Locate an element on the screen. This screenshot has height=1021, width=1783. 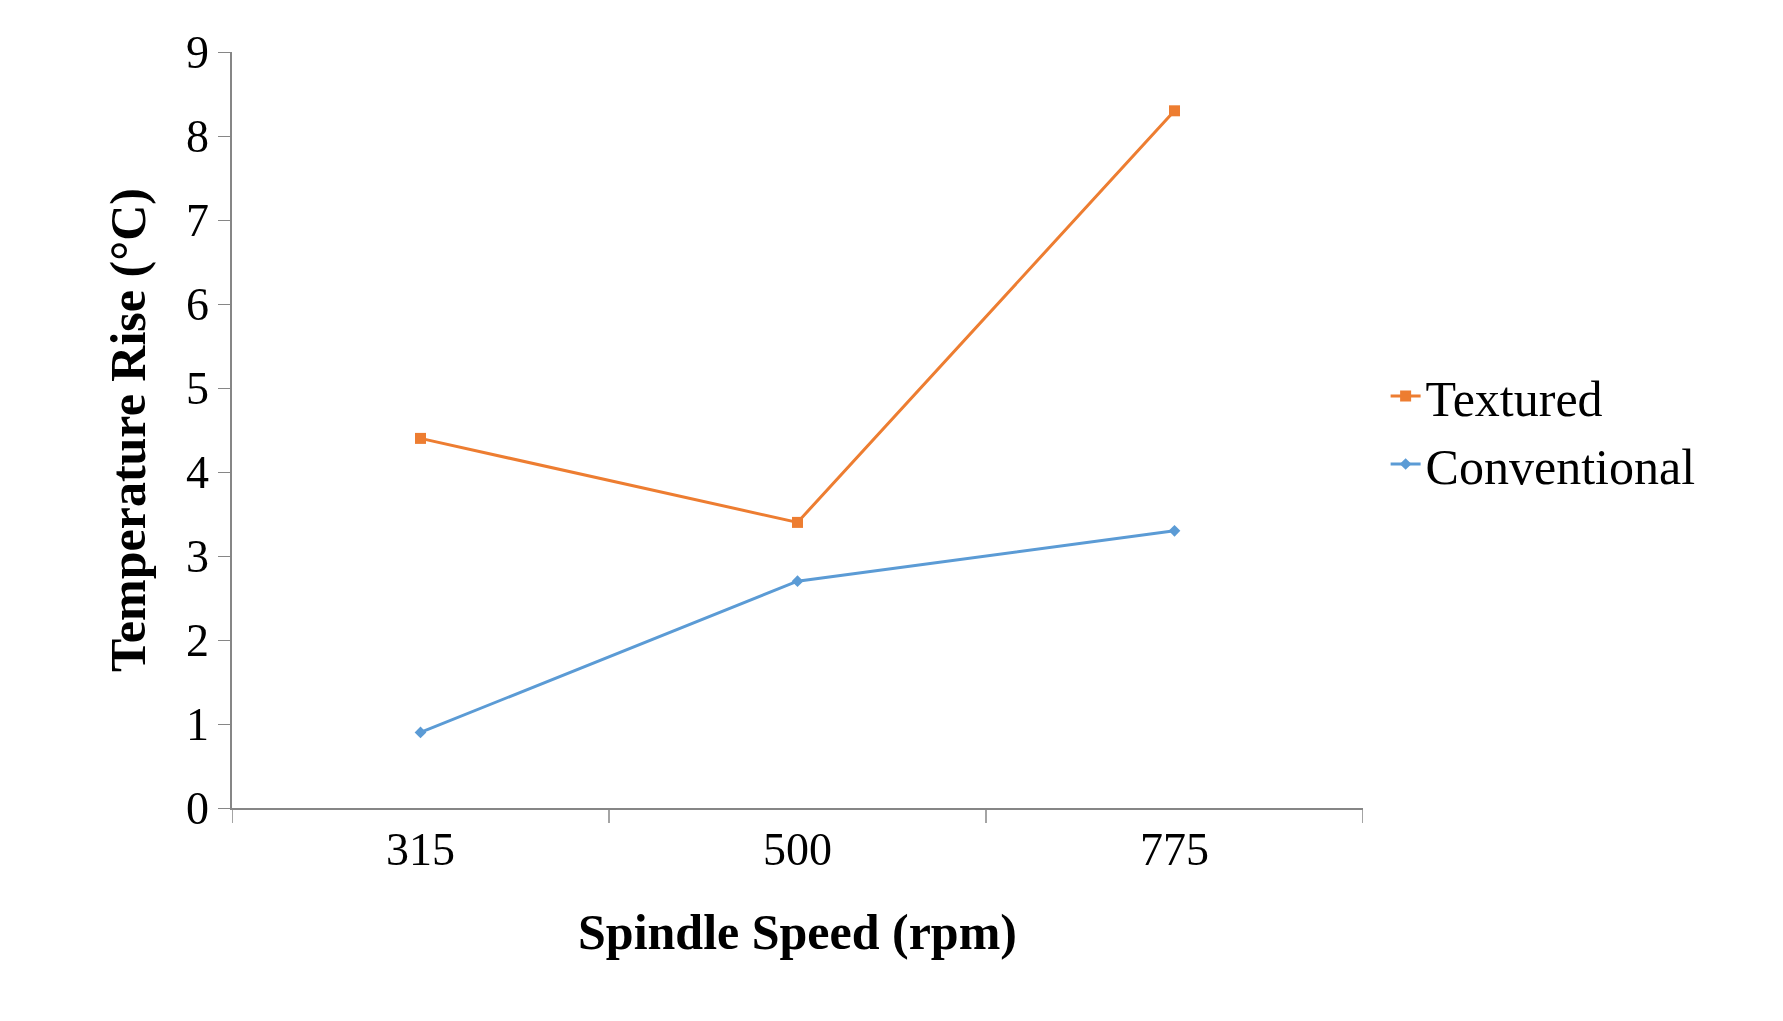
y-tick-label: 8 is located at coordinates (198, 137).